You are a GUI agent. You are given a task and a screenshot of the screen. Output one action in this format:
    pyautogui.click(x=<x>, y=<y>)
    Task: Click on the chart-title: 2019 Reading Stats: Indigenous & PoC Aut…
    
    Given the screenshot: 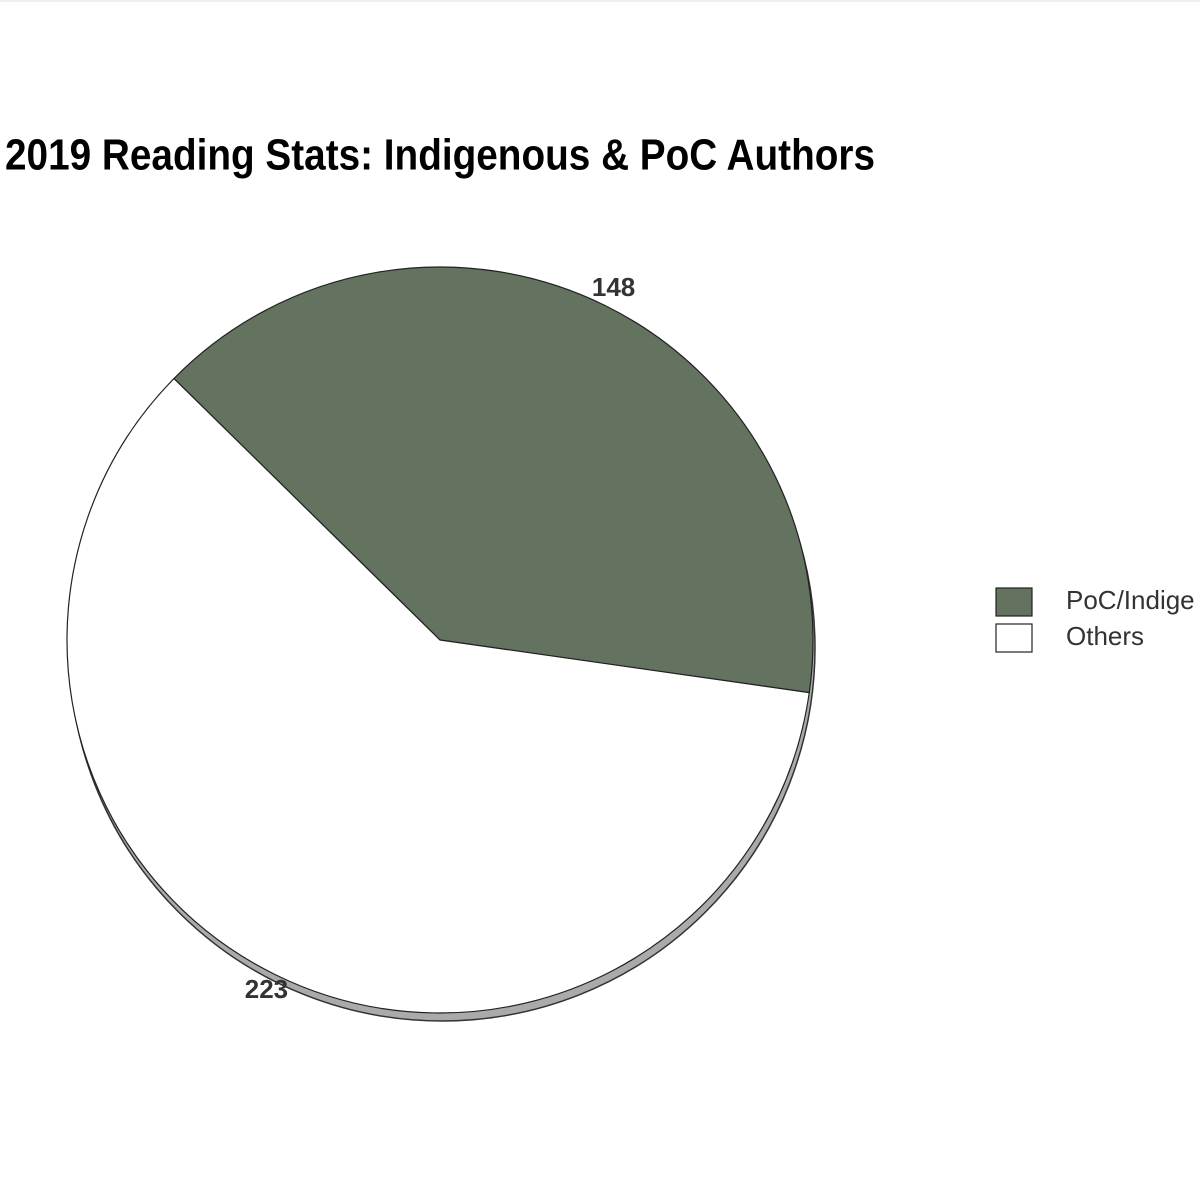 What is the action you would take?
    pyautogui.click(x=440, y=155)
    